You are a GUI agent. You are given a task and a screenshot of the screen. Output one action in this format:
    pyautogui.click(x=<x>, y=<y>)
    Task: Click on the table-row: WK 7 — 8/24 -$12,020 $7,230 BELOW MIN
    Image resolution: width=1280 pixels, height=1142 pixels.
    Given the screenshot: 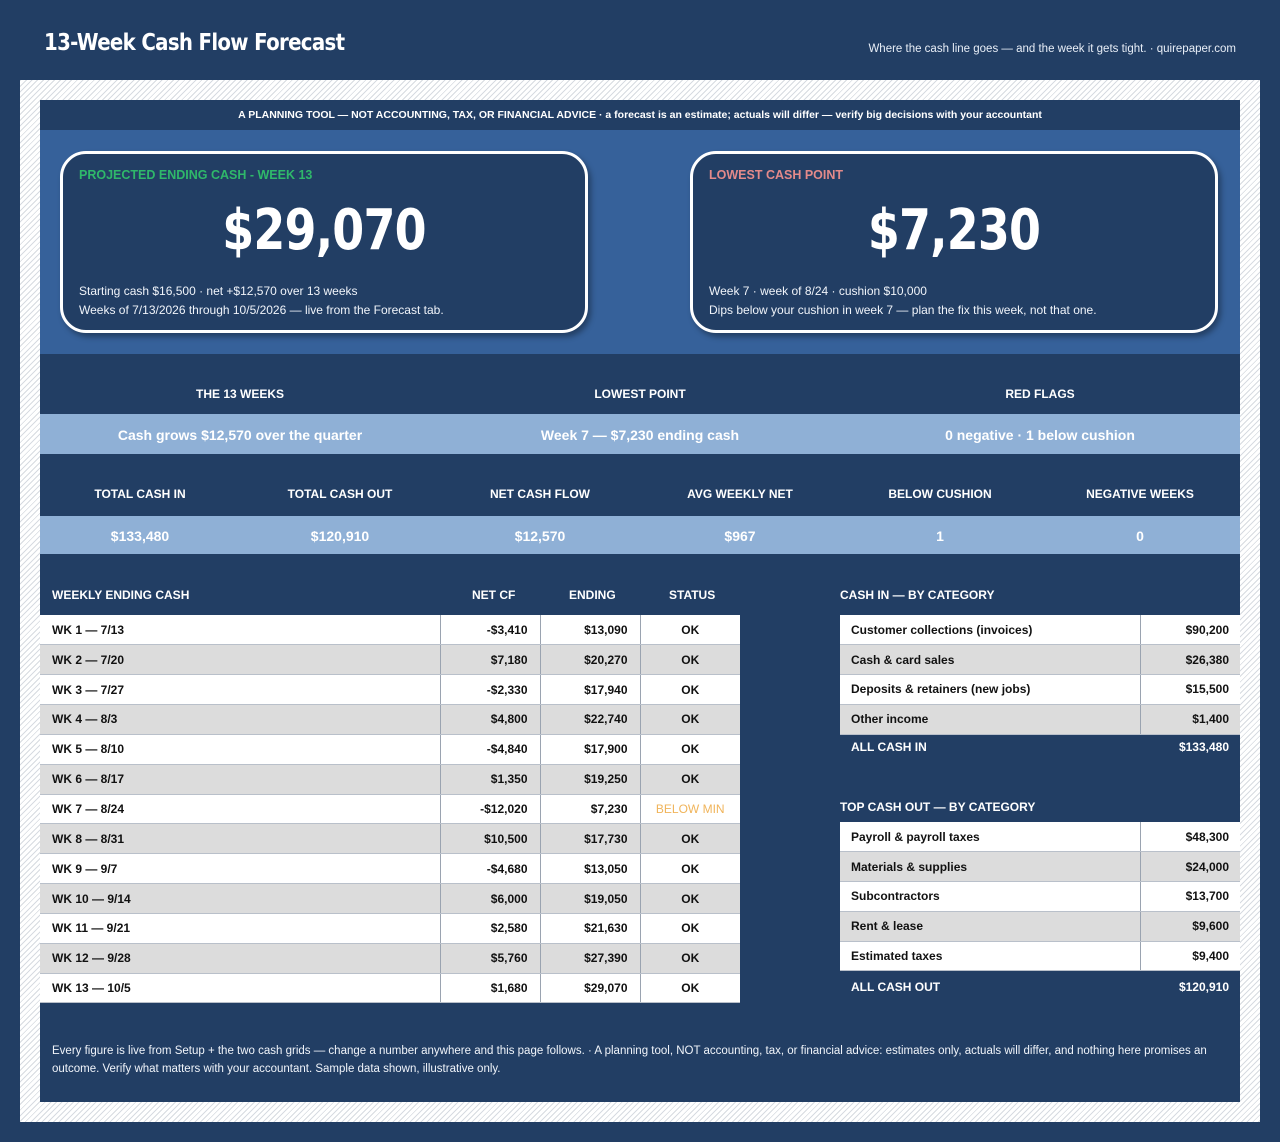 What is the action you would take?
    pyautogui.click(x=390, y=809)
    